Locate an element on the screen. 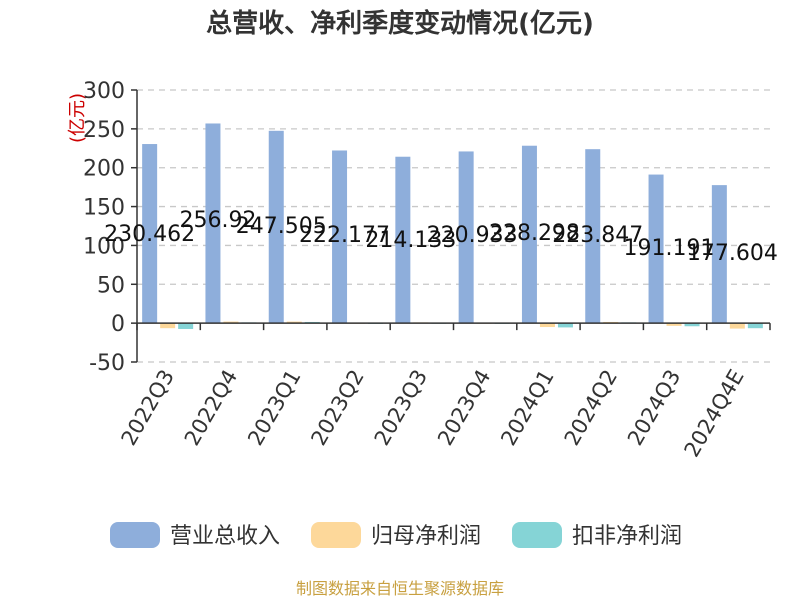  data-label: 228.298 is located at coordinates (534, 233).